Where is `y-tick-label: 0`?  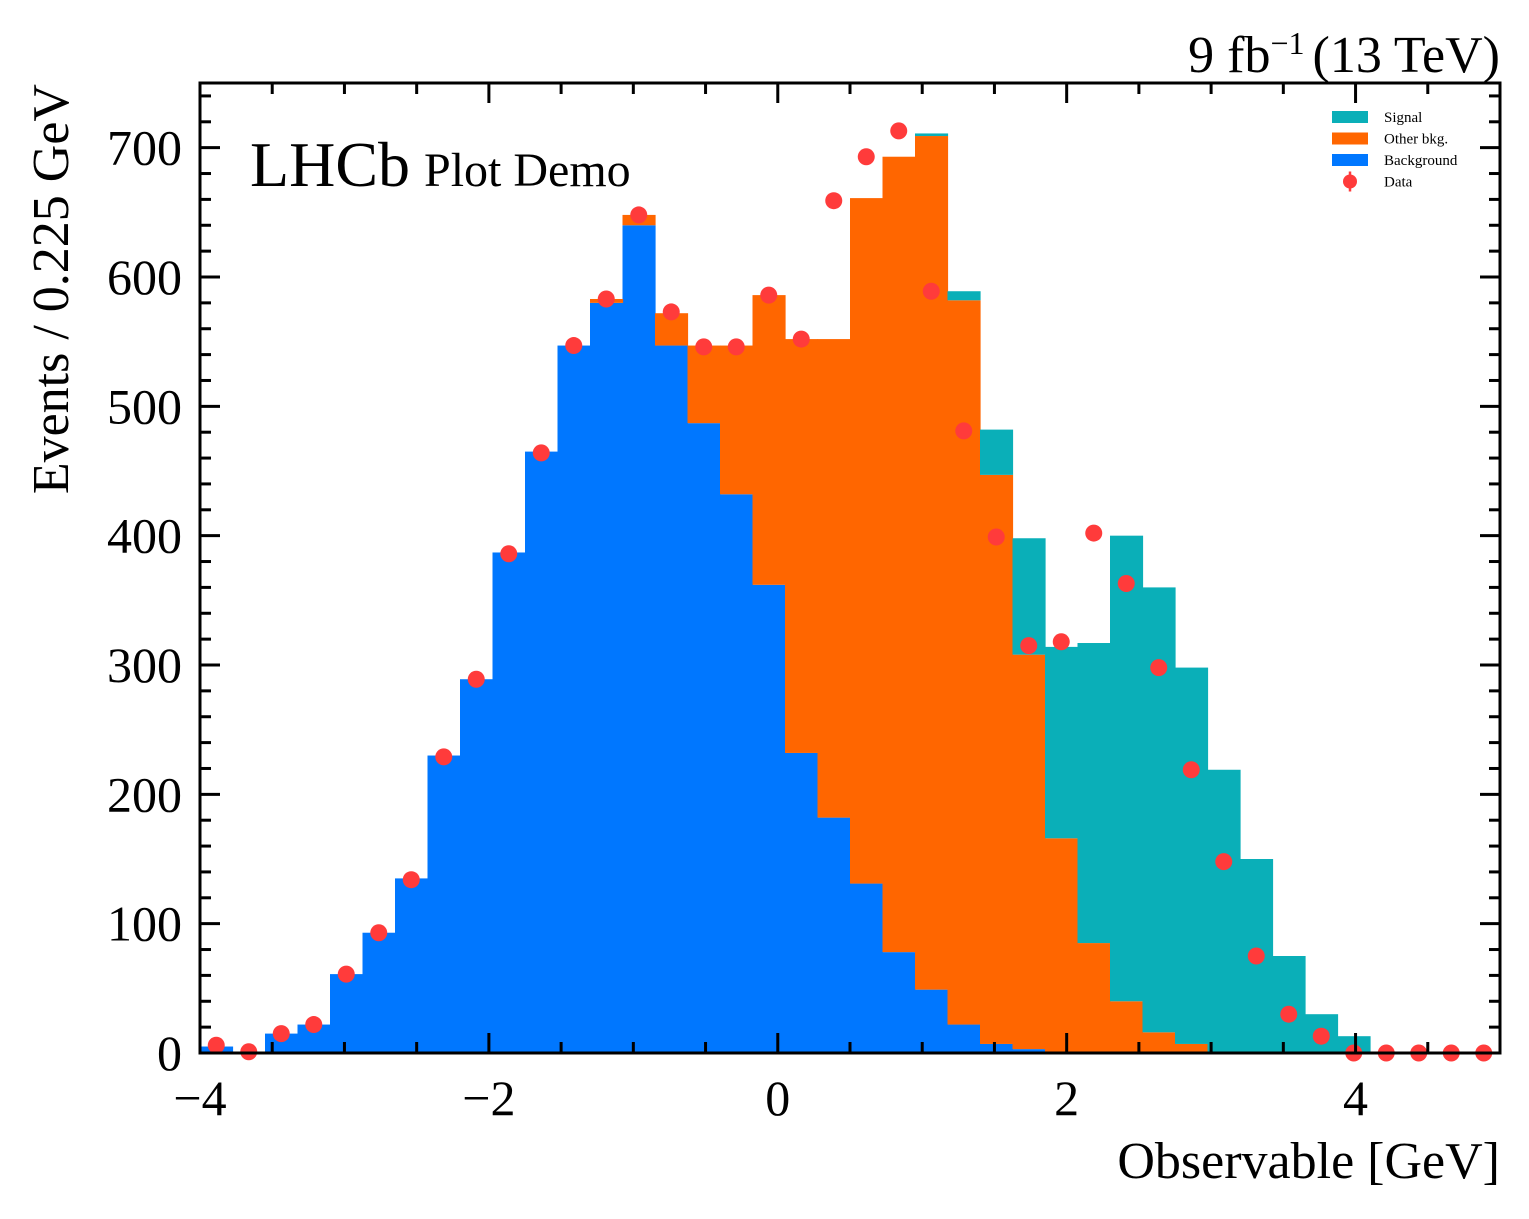 y-tick-label: 0 is located at coordinates (169, 1053).